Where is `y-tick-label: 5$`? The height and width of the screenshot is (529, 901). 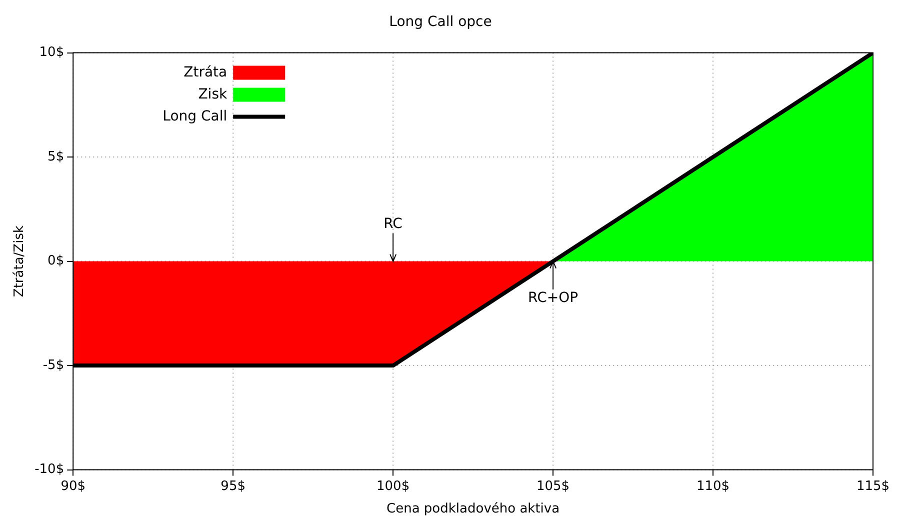
y-tick-label: 5$ is located at coordinates (56, 156).